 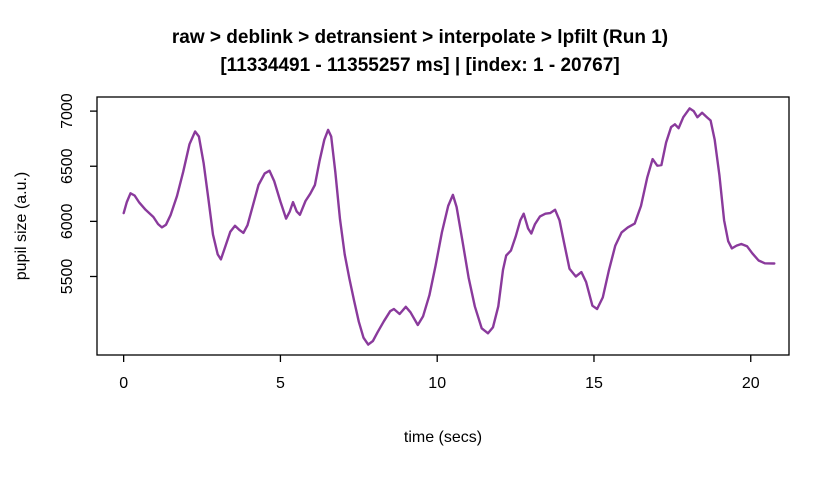 I want to click on y-axis-tick-label: 6000, so click(x=67, y=221).